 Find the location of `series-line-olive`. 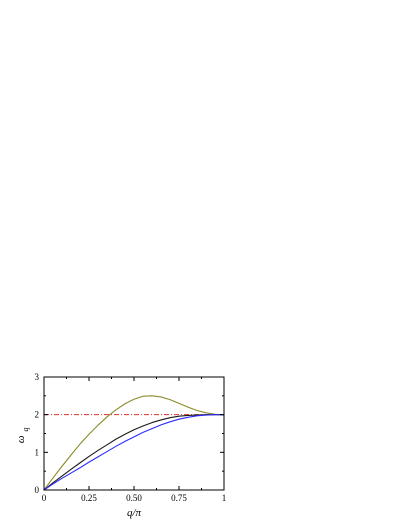

series-line-olive is located at coordinates (134, 443).